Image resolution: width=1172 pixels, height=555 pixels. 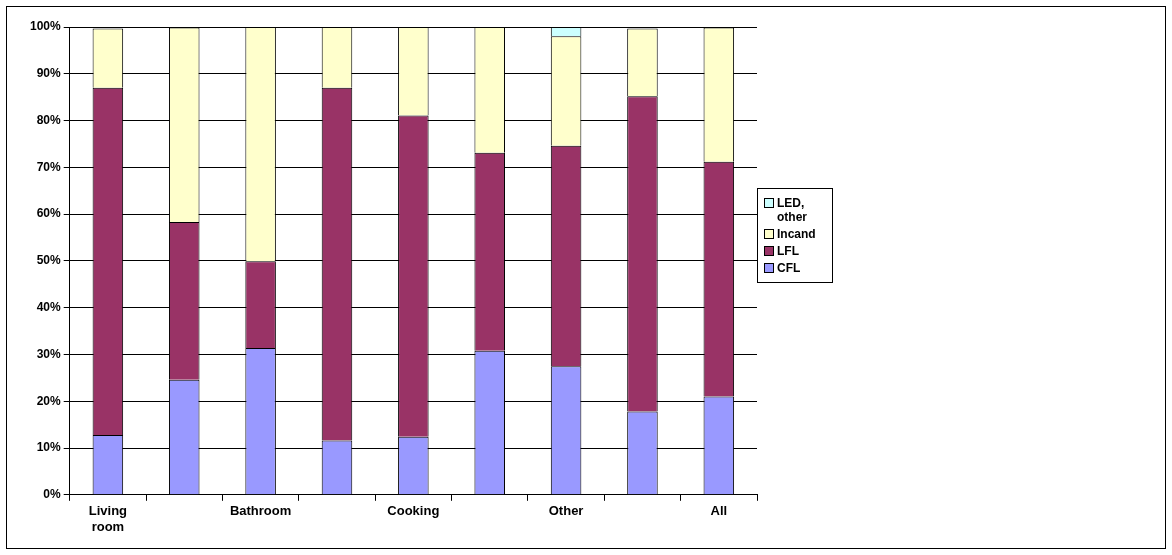 I want to click on y-tick-label: 70%, so click(x=49, y=166).